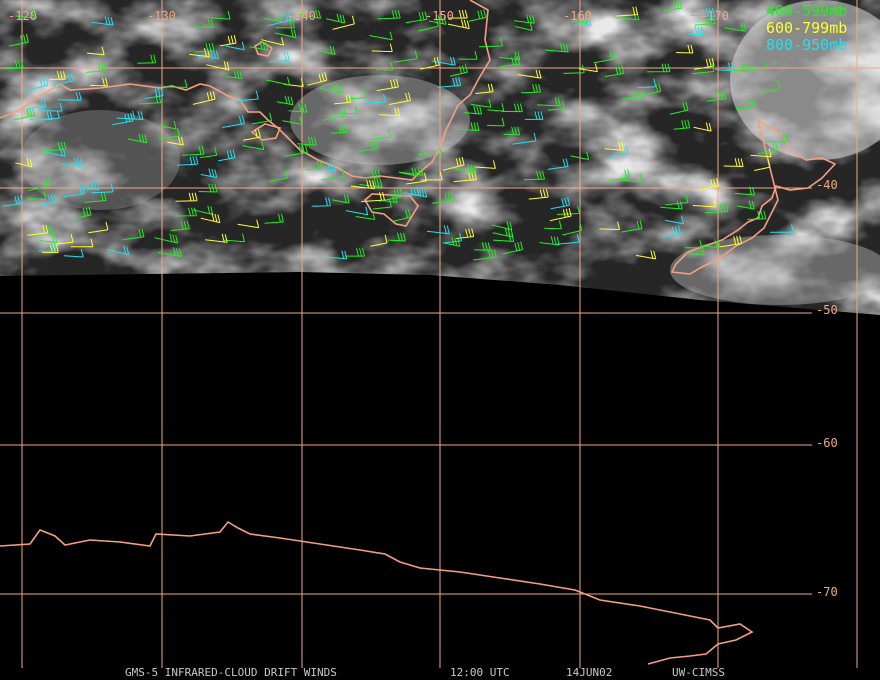  What do you see at coordinates (806, 45) in the screenshot?
I see `legend-entry: 800-950mb` at bounding box center [806, 45].